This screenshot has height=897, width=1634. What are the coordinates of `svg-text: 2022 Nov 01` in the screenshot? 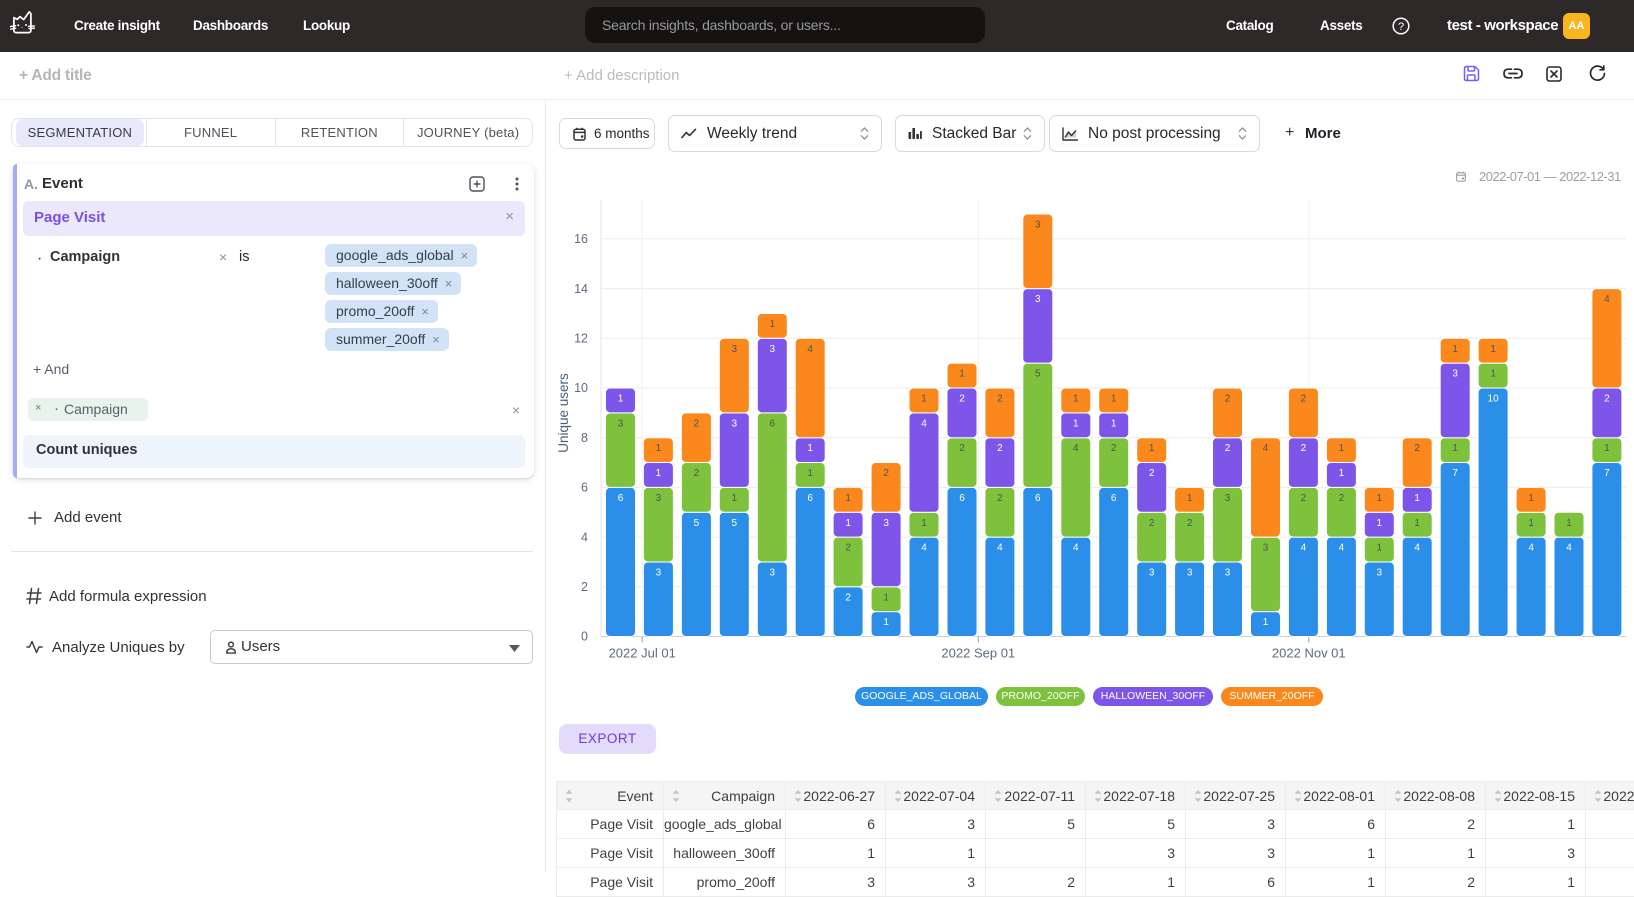 It's located at (1309, 653).